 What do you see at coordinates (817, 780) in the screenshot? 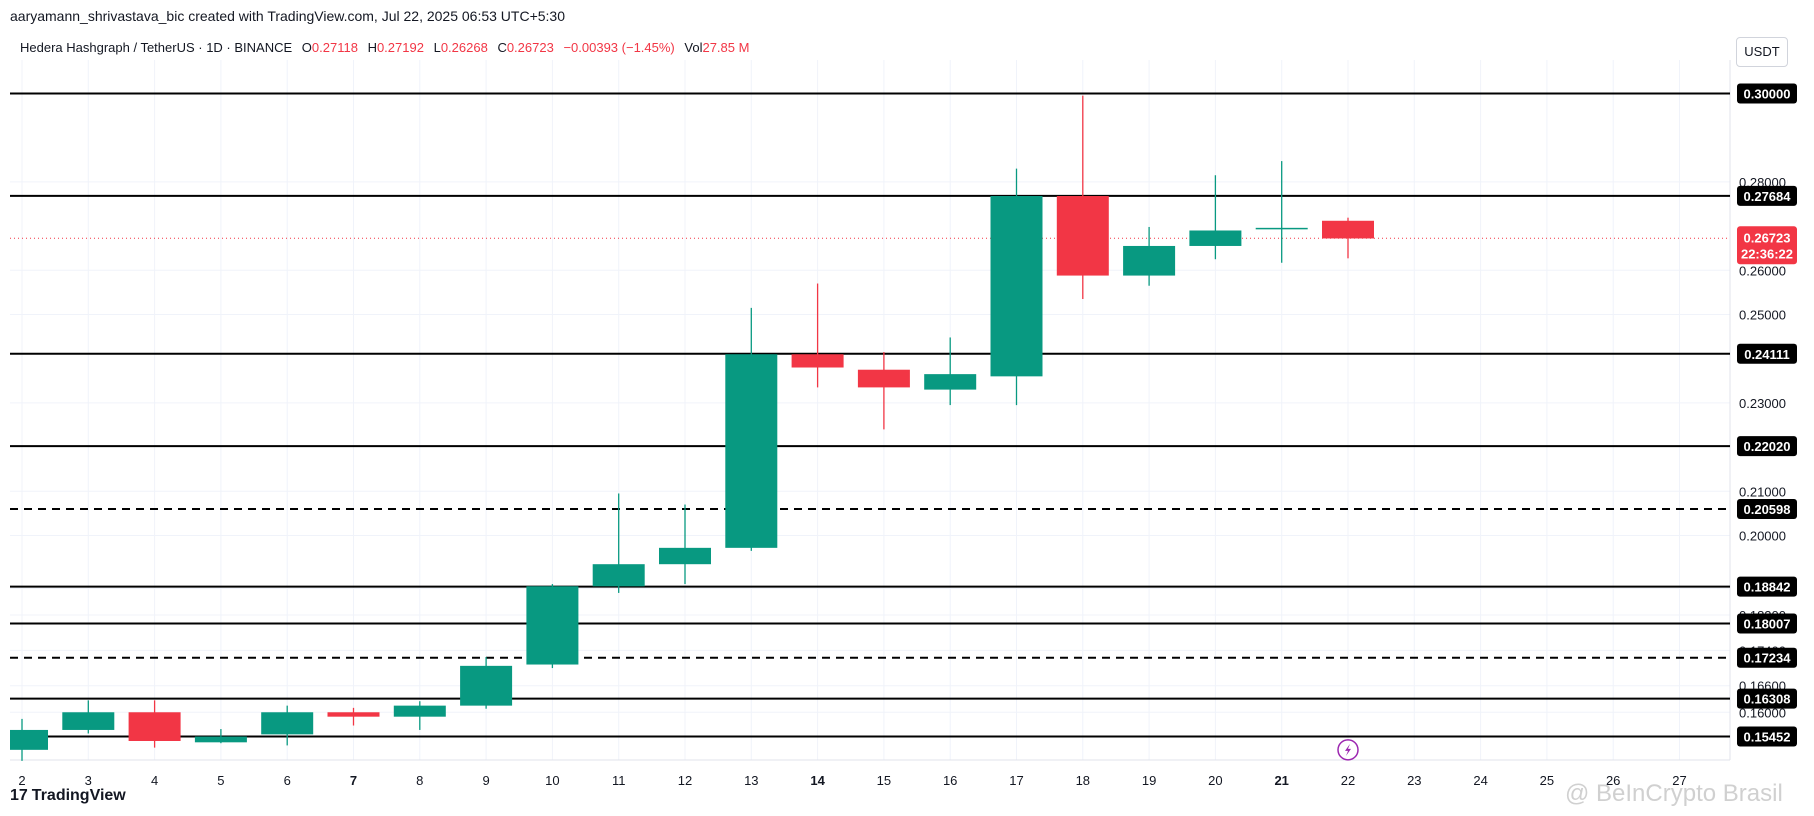
I see `x-tick-label: 14` at bounding box center [817, 780].